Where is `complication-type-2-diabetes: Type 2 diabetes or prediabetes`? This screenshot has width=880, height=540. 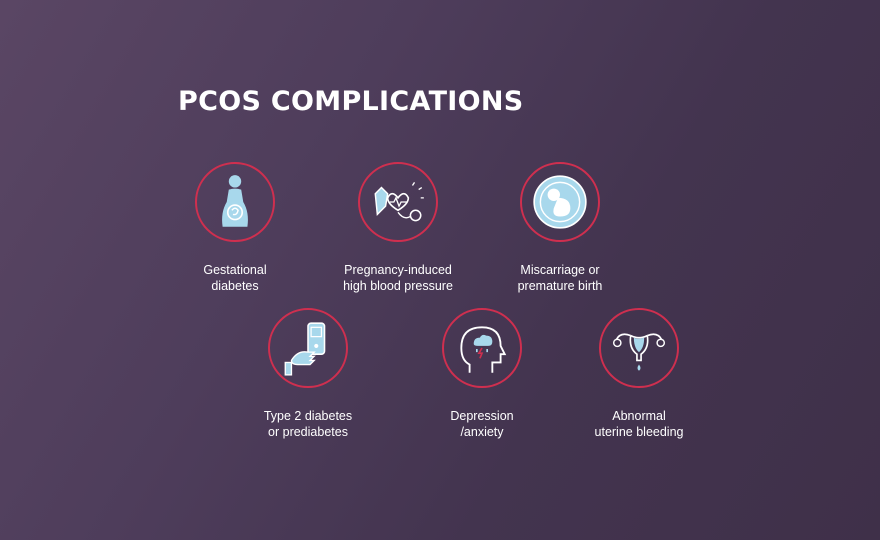 complication-type-2-diabetes: Type 2 diabetes or prediabetes is located at coordinates (308, 374).